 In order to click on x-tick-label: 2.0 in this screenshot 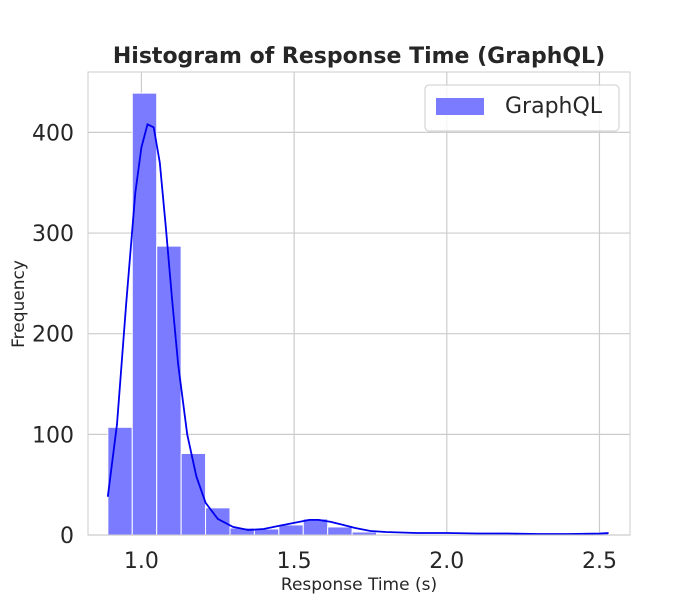, I will do `click(446, 561)`.